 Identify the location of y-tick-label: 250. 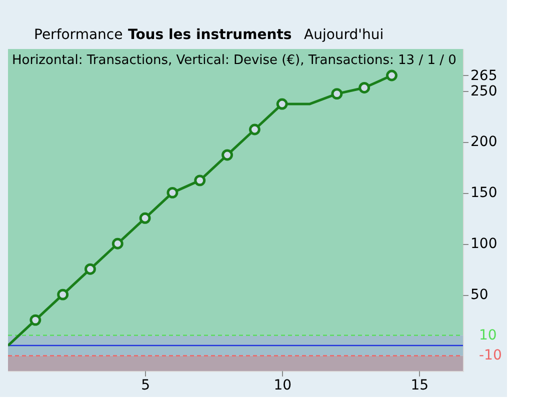
(484, 91).